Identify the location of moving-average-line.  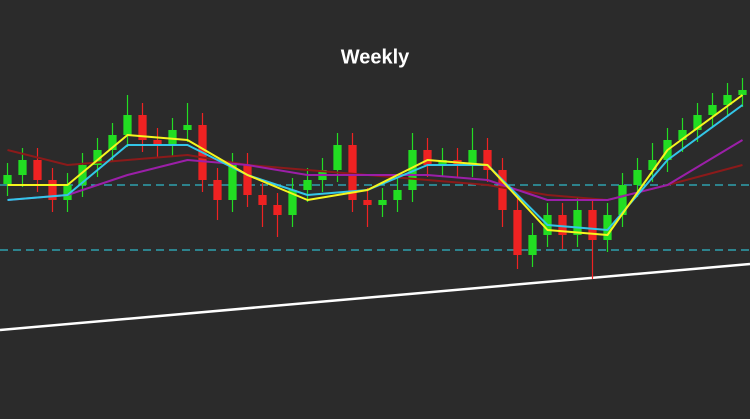
(375, 170).